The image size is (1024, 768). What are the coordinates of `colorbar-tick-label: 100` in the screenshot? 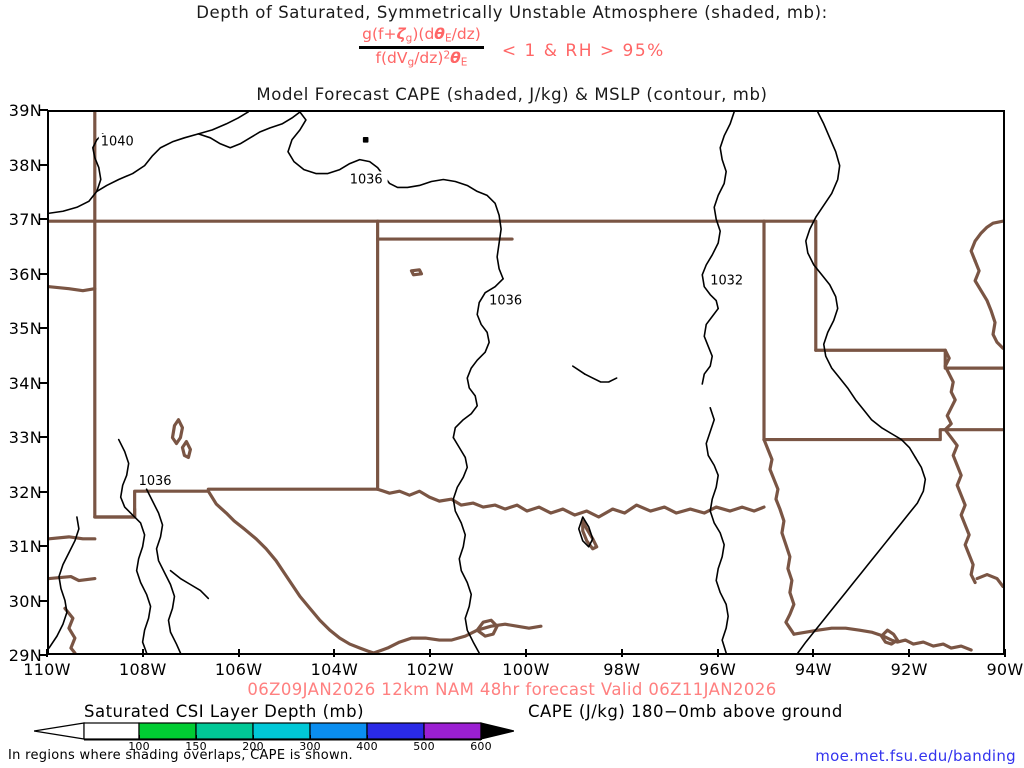 It's located at (139, 746).